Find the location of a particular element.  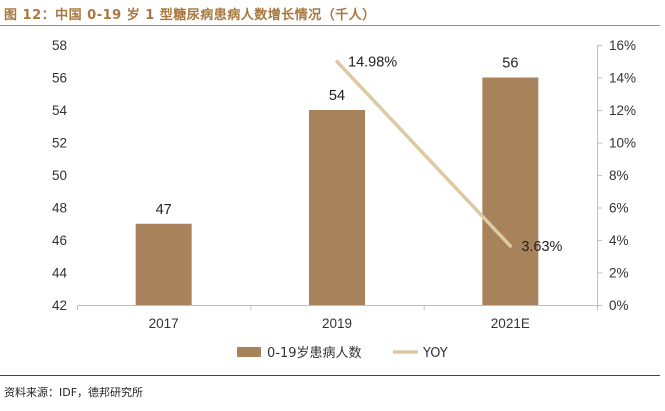

right-y-tick-label: 6% is located at coordinates (619, 208).